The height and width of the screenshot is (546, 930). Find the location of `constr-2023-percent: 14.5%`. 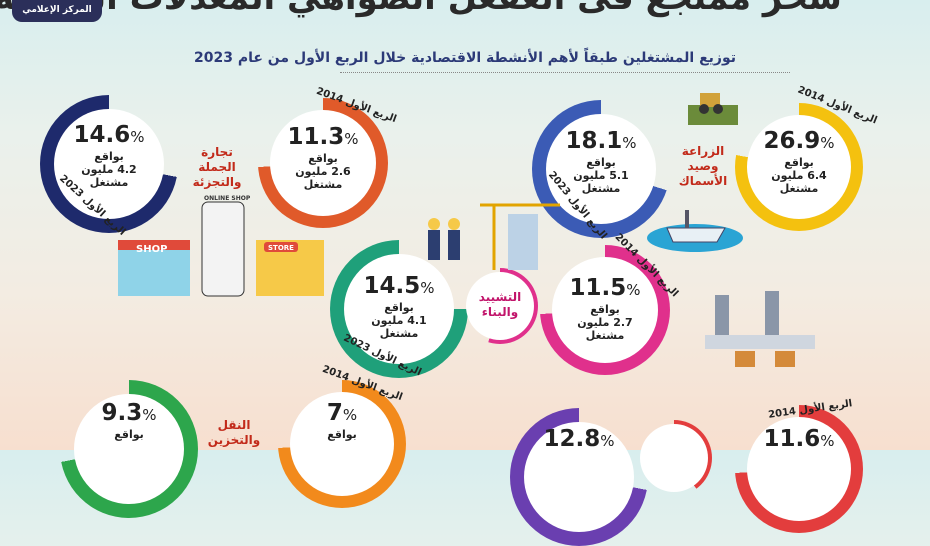

constr-2023-percent: 14.5% is located at coordinates (399, 286).